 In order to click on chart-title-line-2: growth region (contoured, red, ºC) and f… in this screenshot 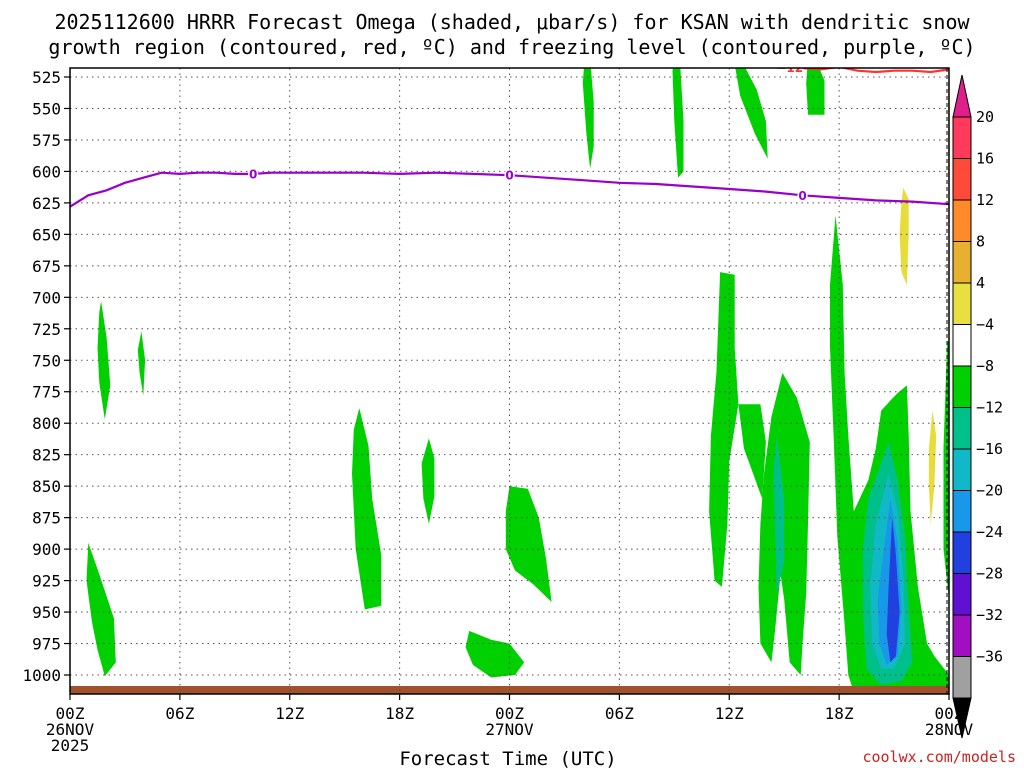, I will do `click(511, 47)`.